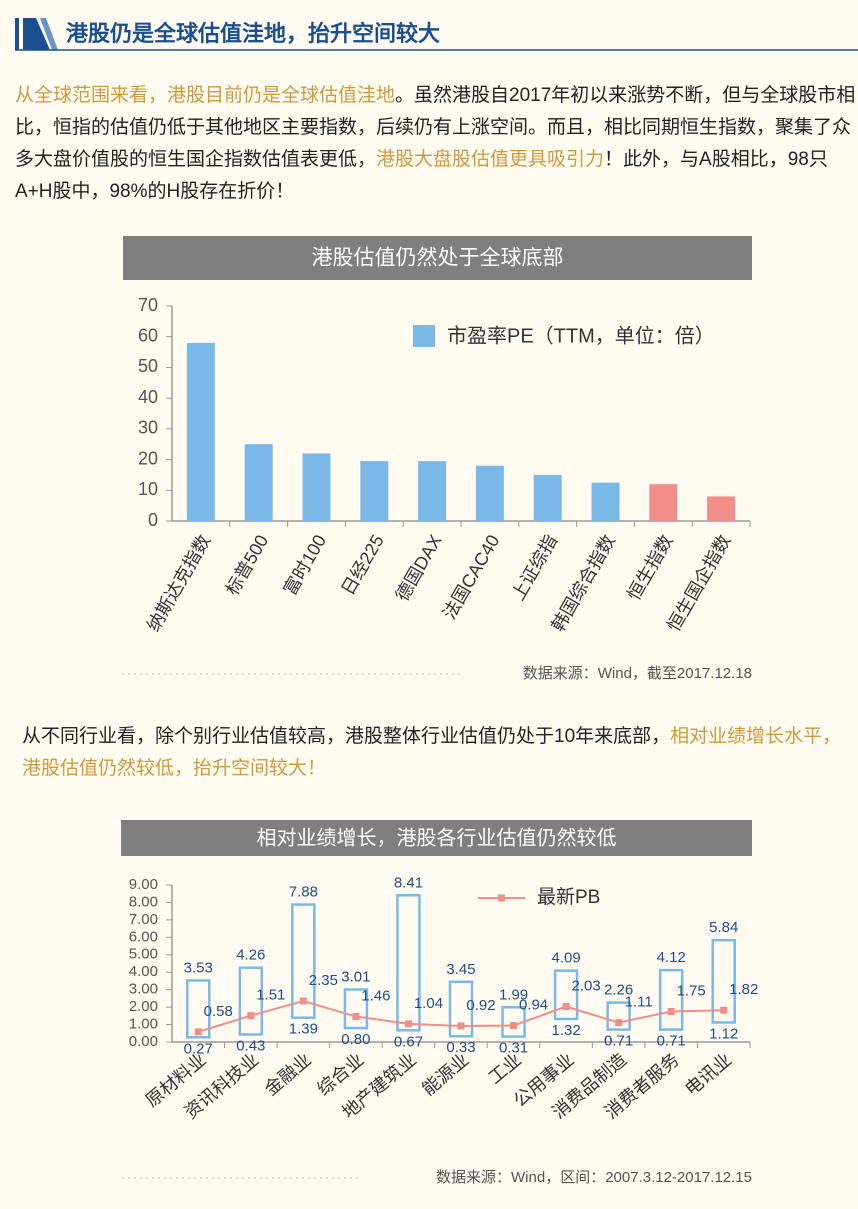 The height and width of the screenshot is (1209, 858). What do you see at coordinates (375, 995) in the screenshot?
I see `pb-label: 1.46` at bounding box center [375, 995].